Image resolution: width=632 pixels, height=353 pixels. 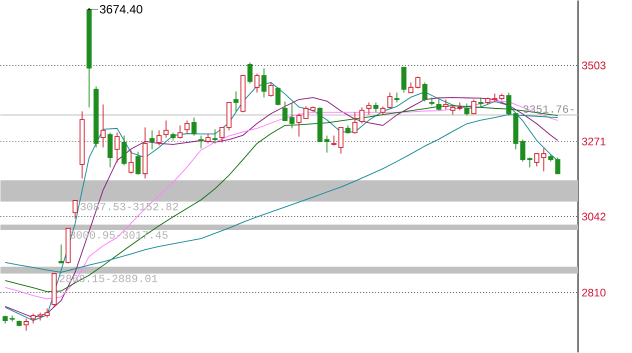 I want to click on y-tick-label: 2810, so click(x=594, y=292).